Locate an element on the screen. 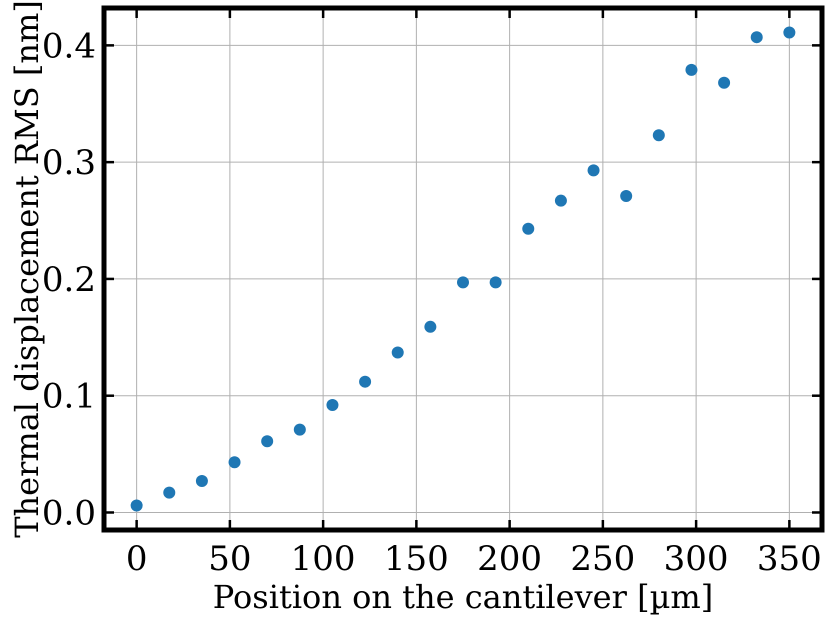 The height and width of the screenshot is (623, 830). x-tick-label-5: 250 is located at coordinates (602, 559).